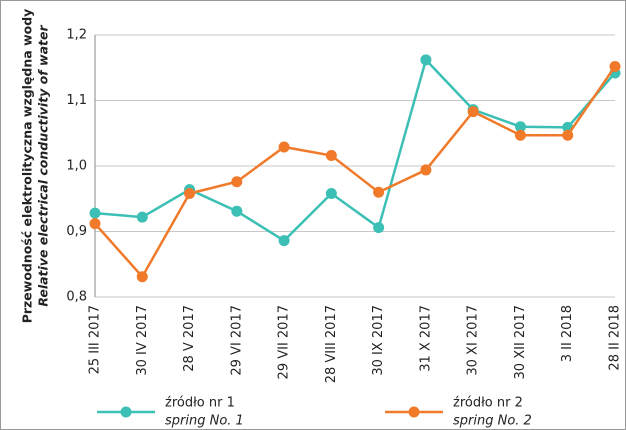 The image size is (626, 430). What do you see at coordinates (378, 340) in the screenshot?
I see `x-tick-label: 30 IX 2017` at bounding box center [378, 340].